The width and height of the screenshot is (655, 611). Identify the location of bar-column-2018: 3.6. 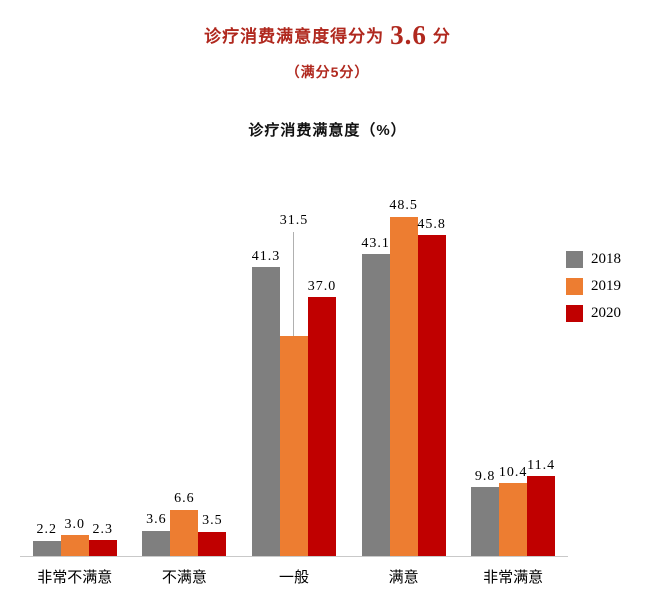
(156, 534).